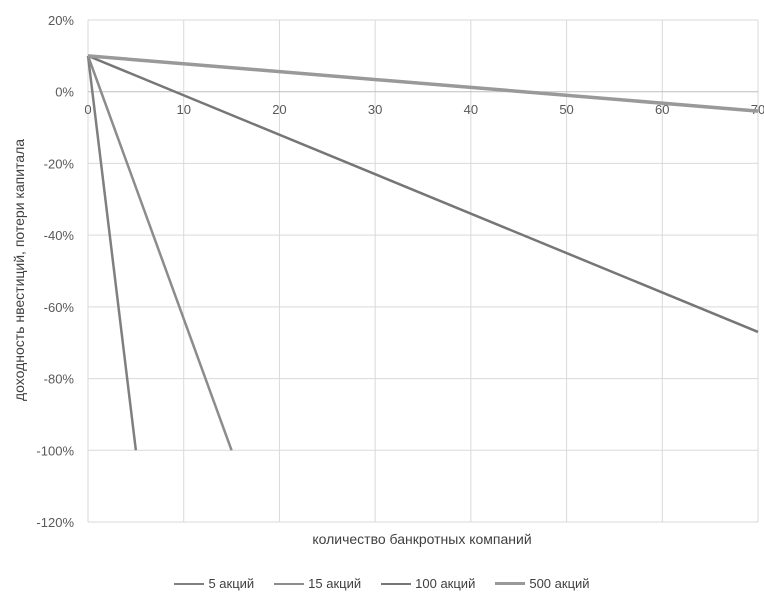 The image size is (764, 595). Describe the element at coordinates (55, 271) in the screenshot. I see `y-tick-labels: 20% 0% -20% -40% -60% -80% -100% -120%` at that location.